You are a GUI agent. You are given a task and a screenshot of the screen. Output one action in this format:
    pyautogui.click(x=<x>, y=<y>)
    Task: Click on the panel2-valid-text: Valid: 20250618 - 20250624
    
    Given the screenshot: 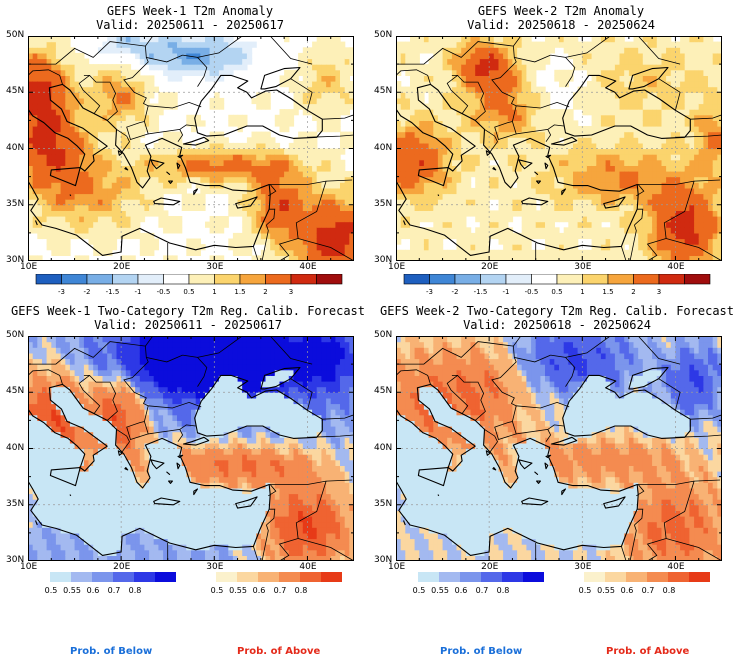 What is the action you would take?
    pyautogui.click(x=561, y=25)
    